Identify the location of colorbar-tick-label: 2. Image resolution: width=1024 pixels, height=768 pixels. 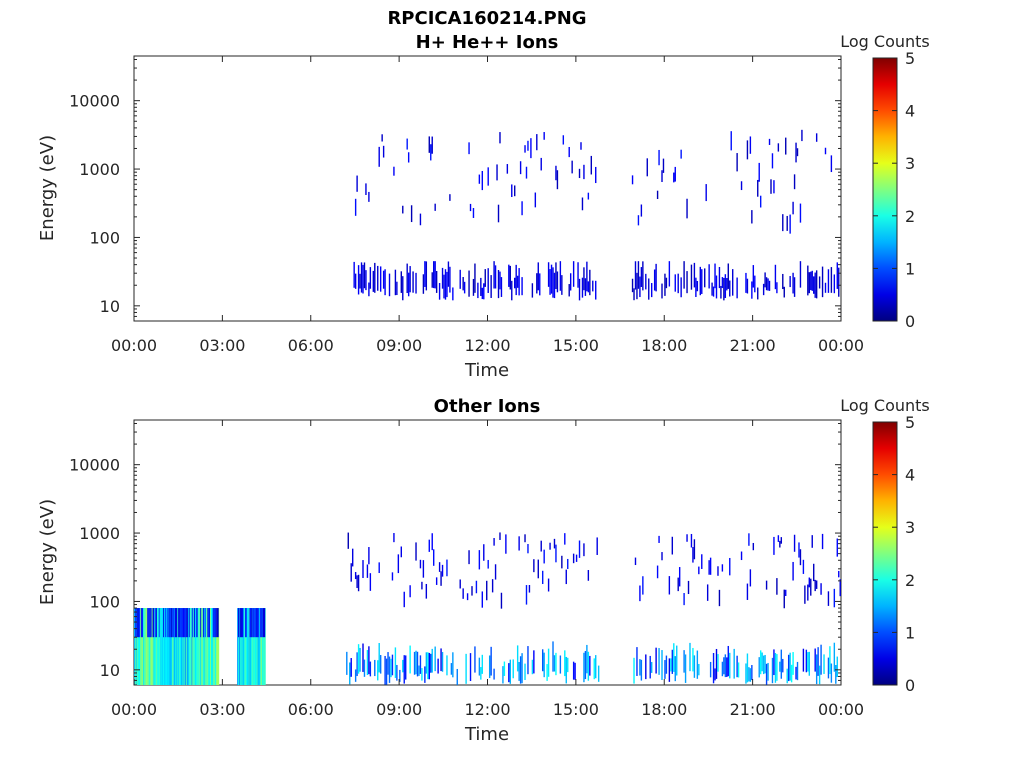
(910, 580).